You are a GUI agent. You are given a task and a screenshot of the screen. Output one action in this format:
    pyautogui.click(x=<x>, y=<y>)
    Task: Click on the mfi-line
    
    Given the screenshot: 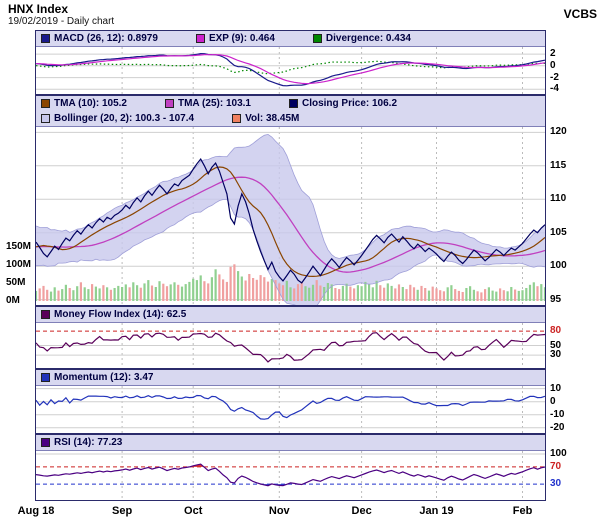 What is the action you would take?
    pyautogui.click(x=290, y=347)
    